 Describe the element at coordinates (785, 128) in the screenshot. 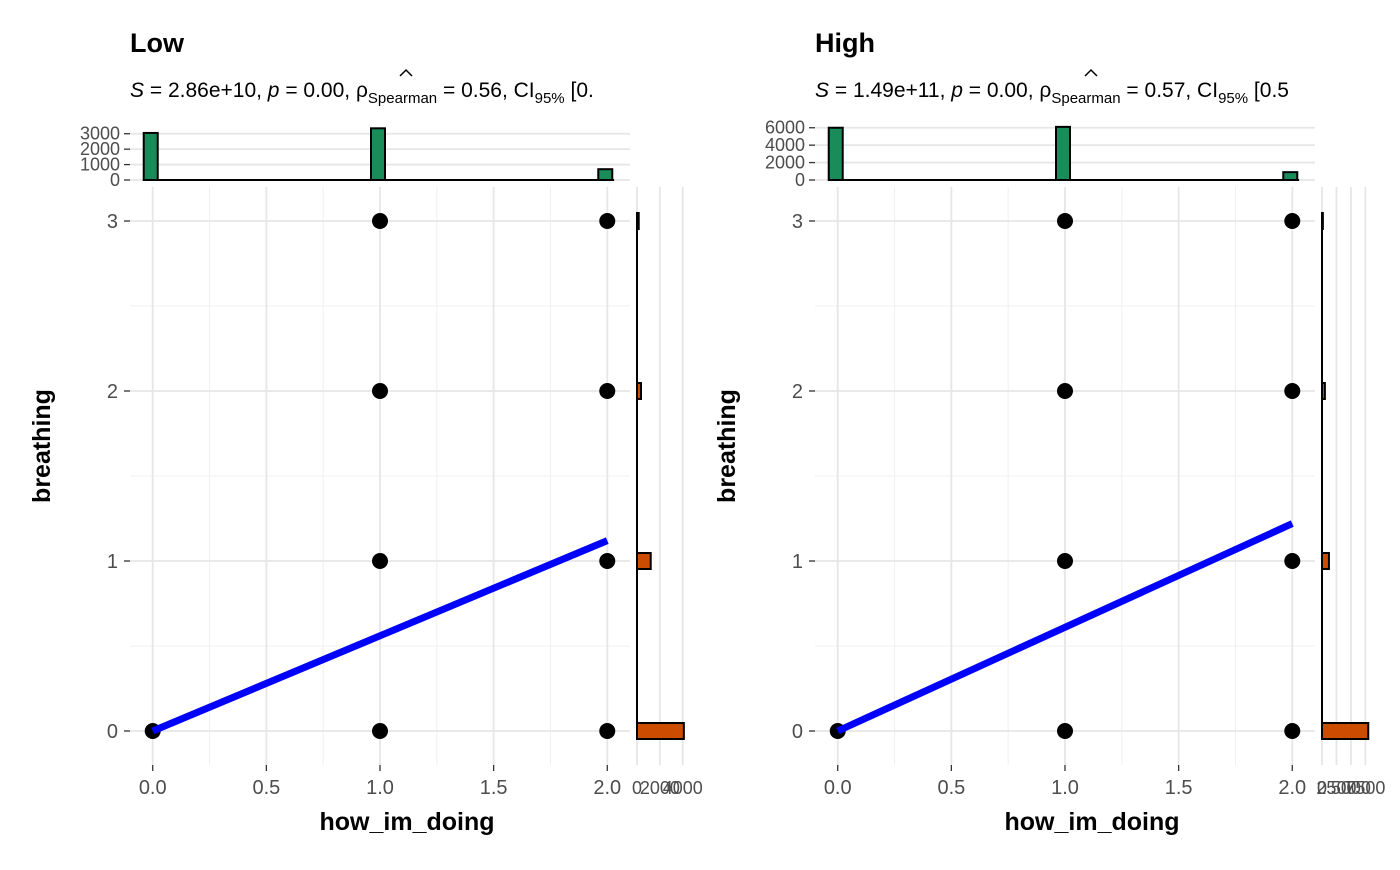

I see `marginal-tick-label: 6000` at that location.